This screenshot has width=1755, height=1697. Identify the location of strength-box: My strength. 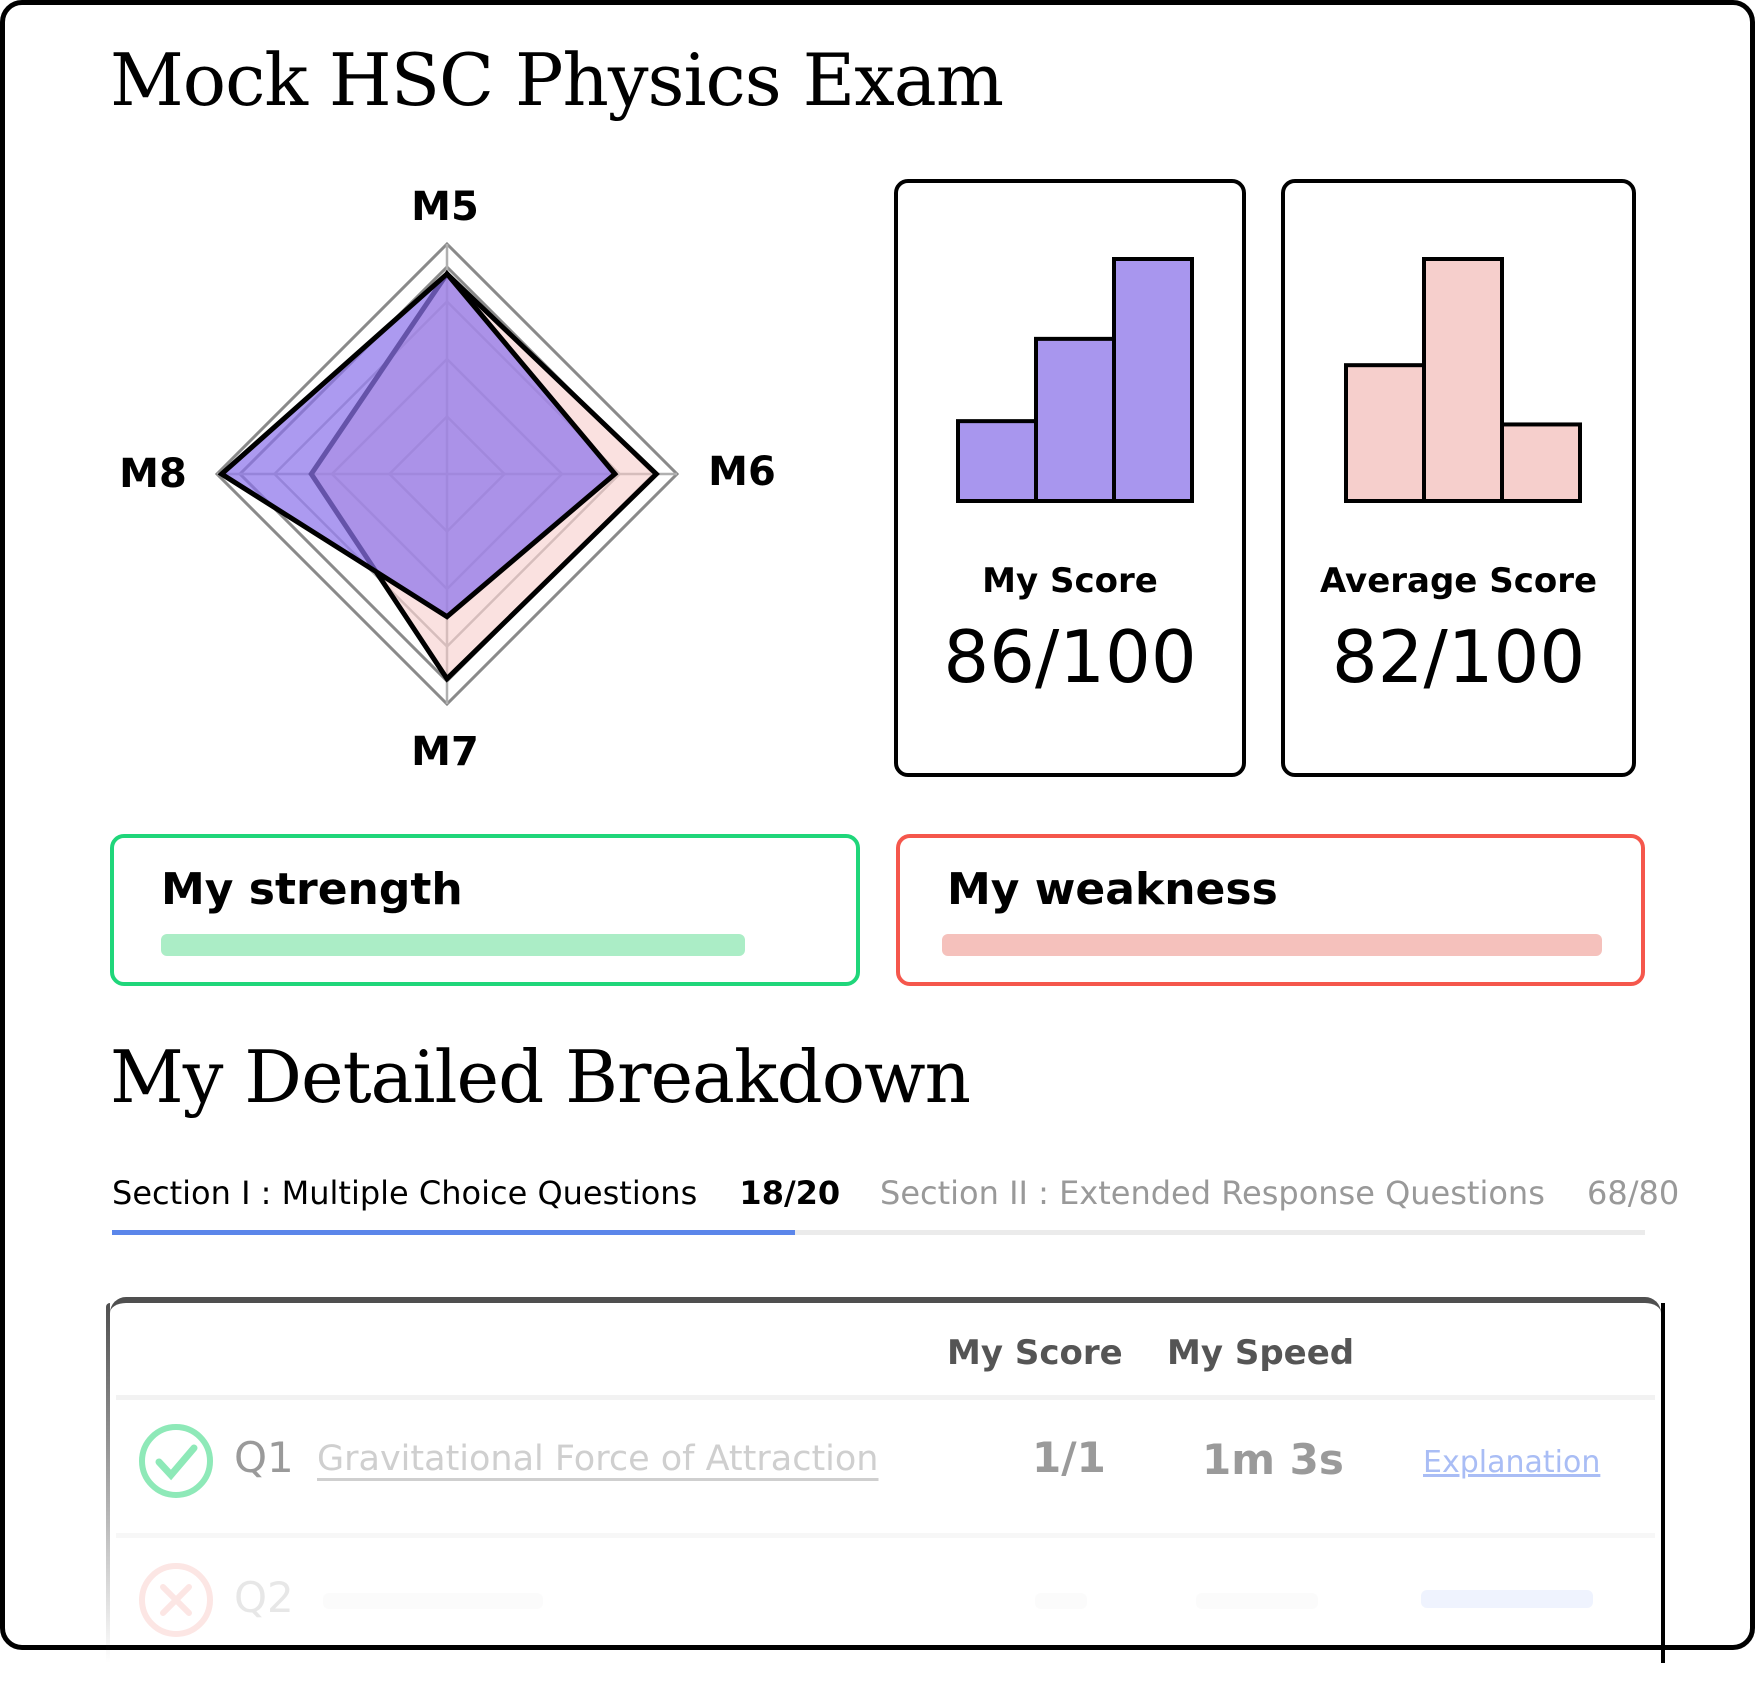
(485, 910).